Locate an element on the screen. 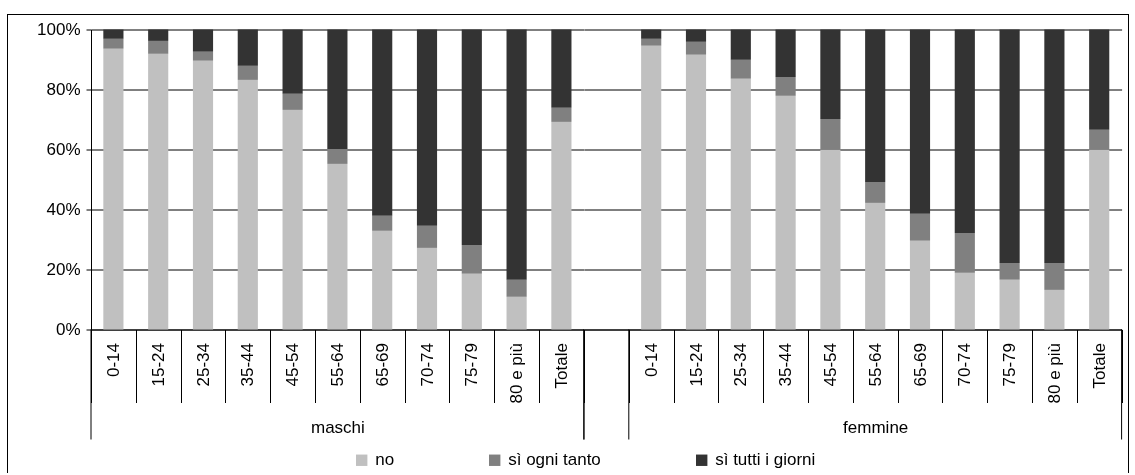 The image size is (1135, 475). x-axis-title: maschi is located at coordinates (337, 427).